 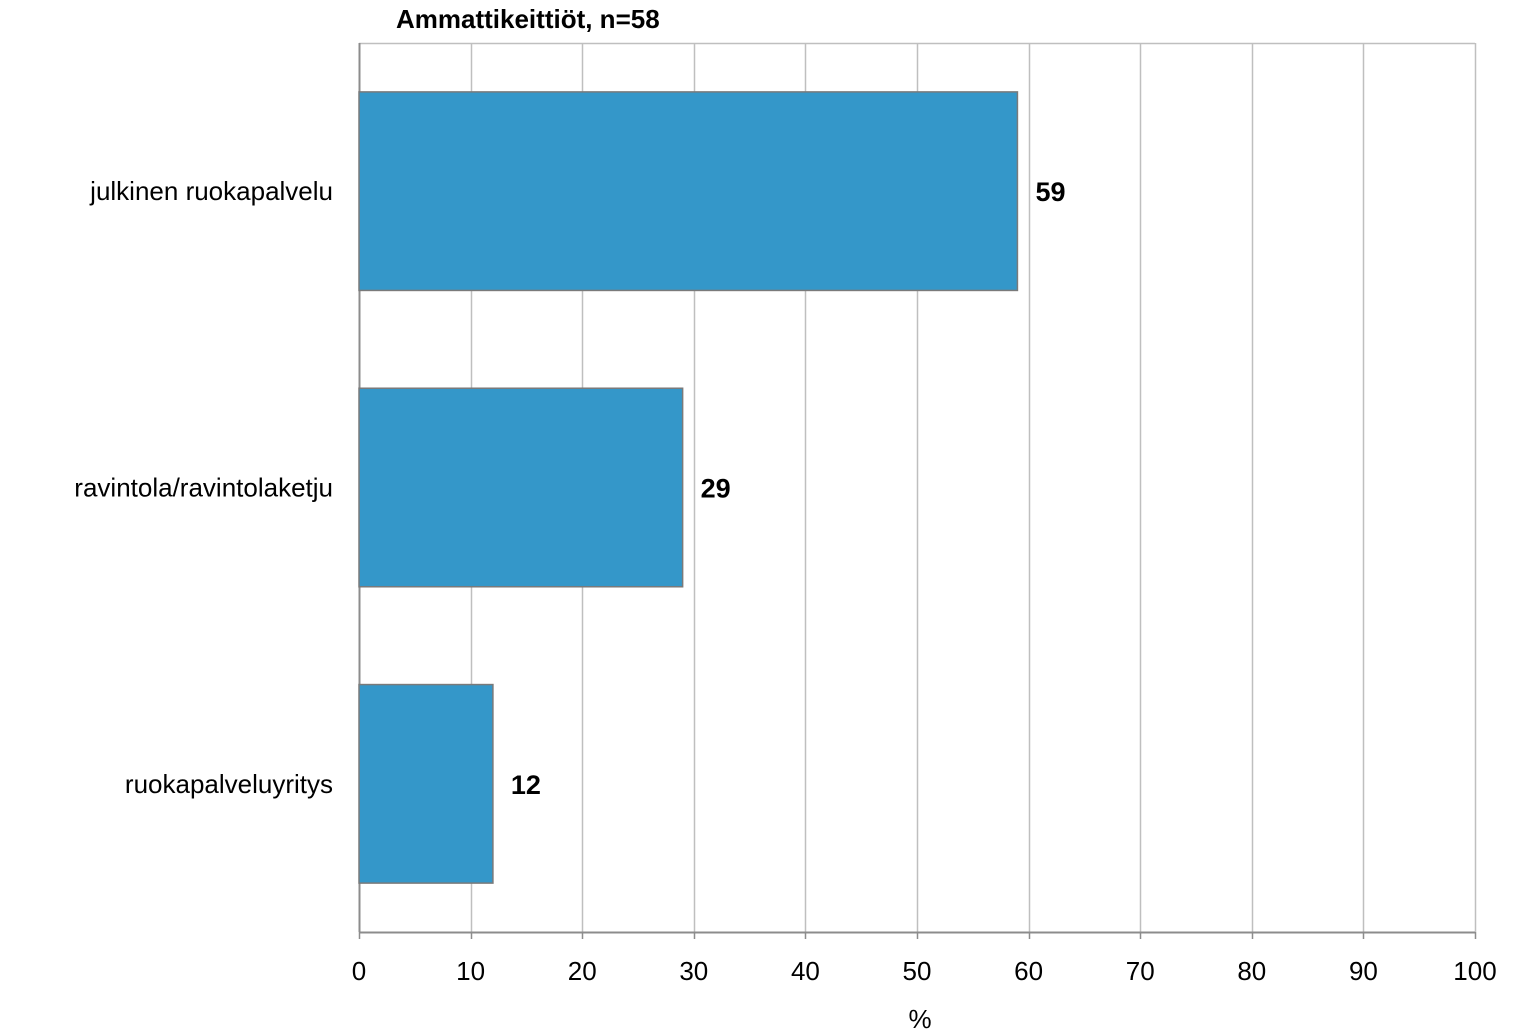 What do you see at coordinates (229, 784) in the screenshot?
I see `category-label: ruokapalveluyritys` at bounding box center [229, 784].